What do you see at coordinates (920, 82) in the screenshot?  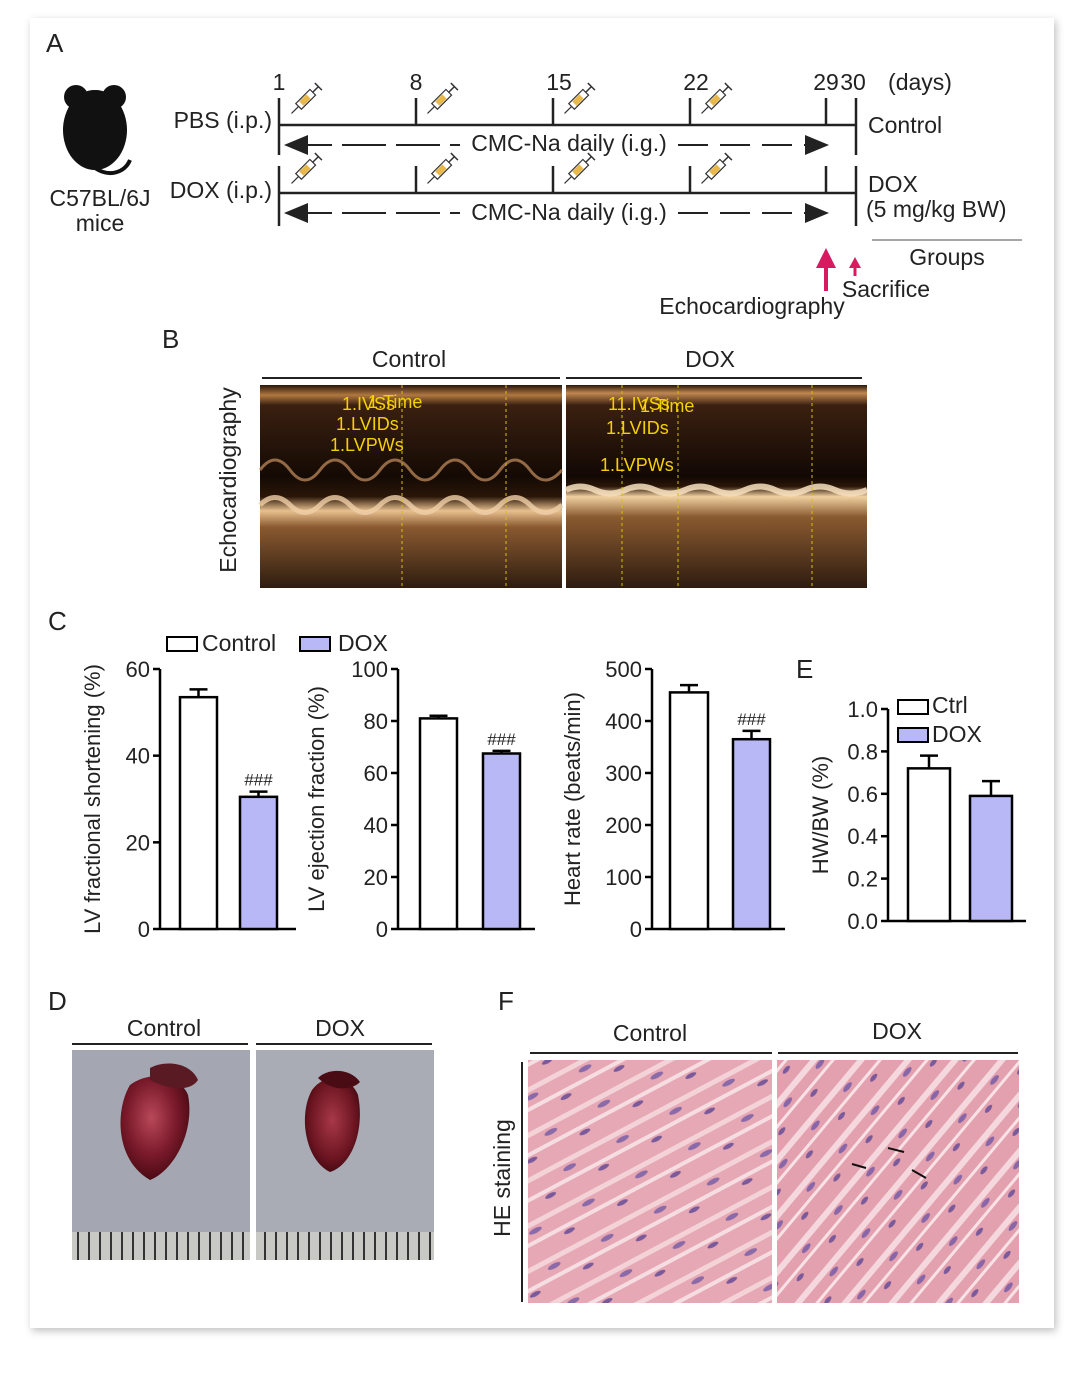 I see `days-unit: (days)` at bounding box center [920, 82].